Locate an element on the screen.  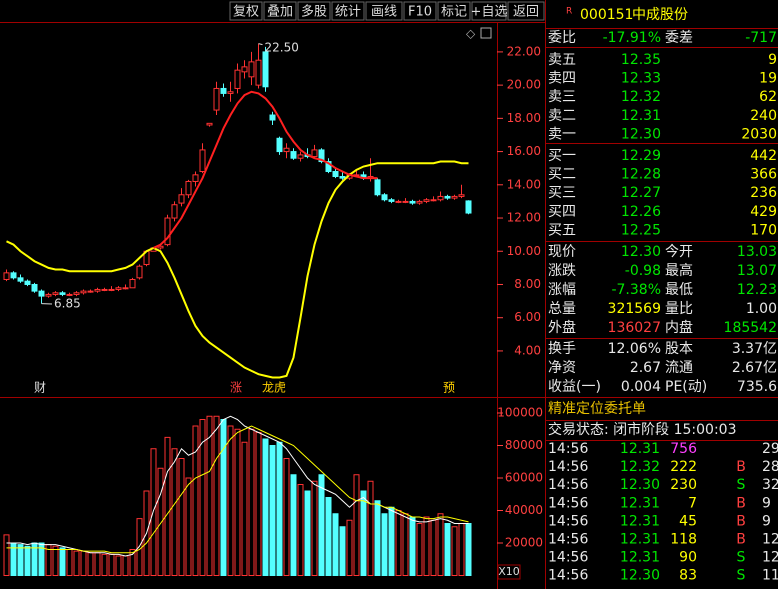
quote-text: 涨跌 is located at coordinates (562, 271).